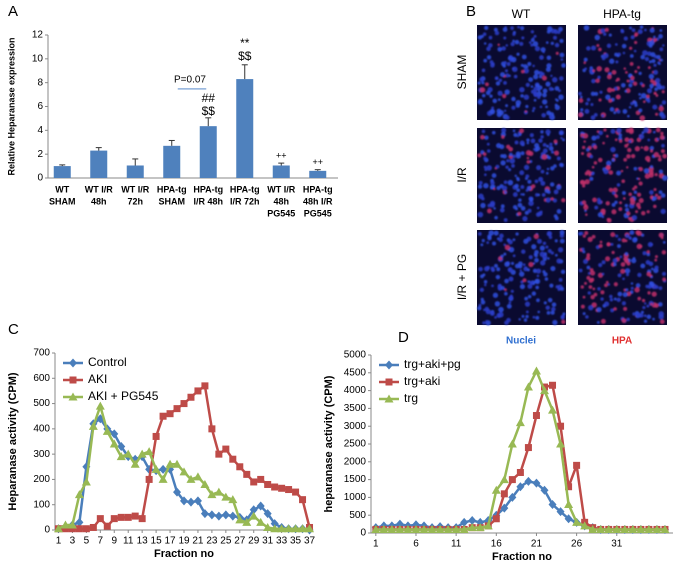 The image size is (679, 567). What do you see at coordinates (62, 189) in the screenshot?
I see `x-tick-label: WT` at bounding box center [62, 189].